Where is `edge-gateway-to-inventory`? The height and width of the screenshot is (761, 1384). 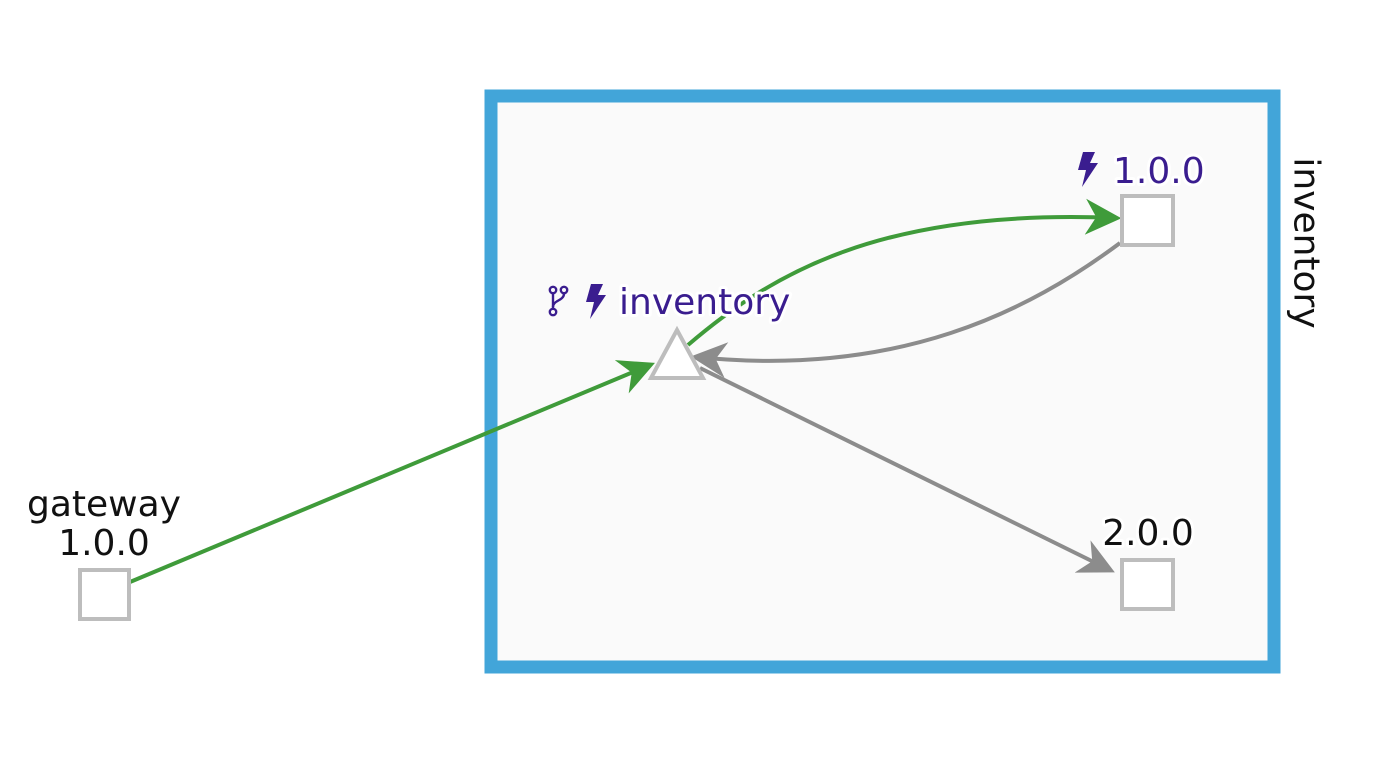
edge-gateway-to-inventory is located at coordinates (392, 472).